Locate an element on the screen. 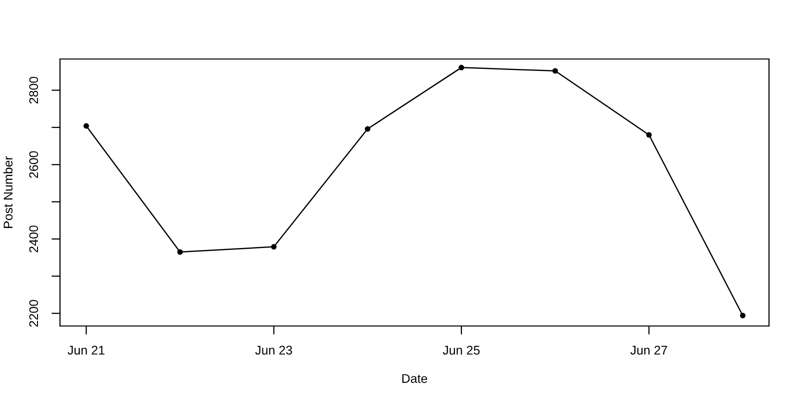  y-tick-label: 2800 is located at coordinates (33, 90).